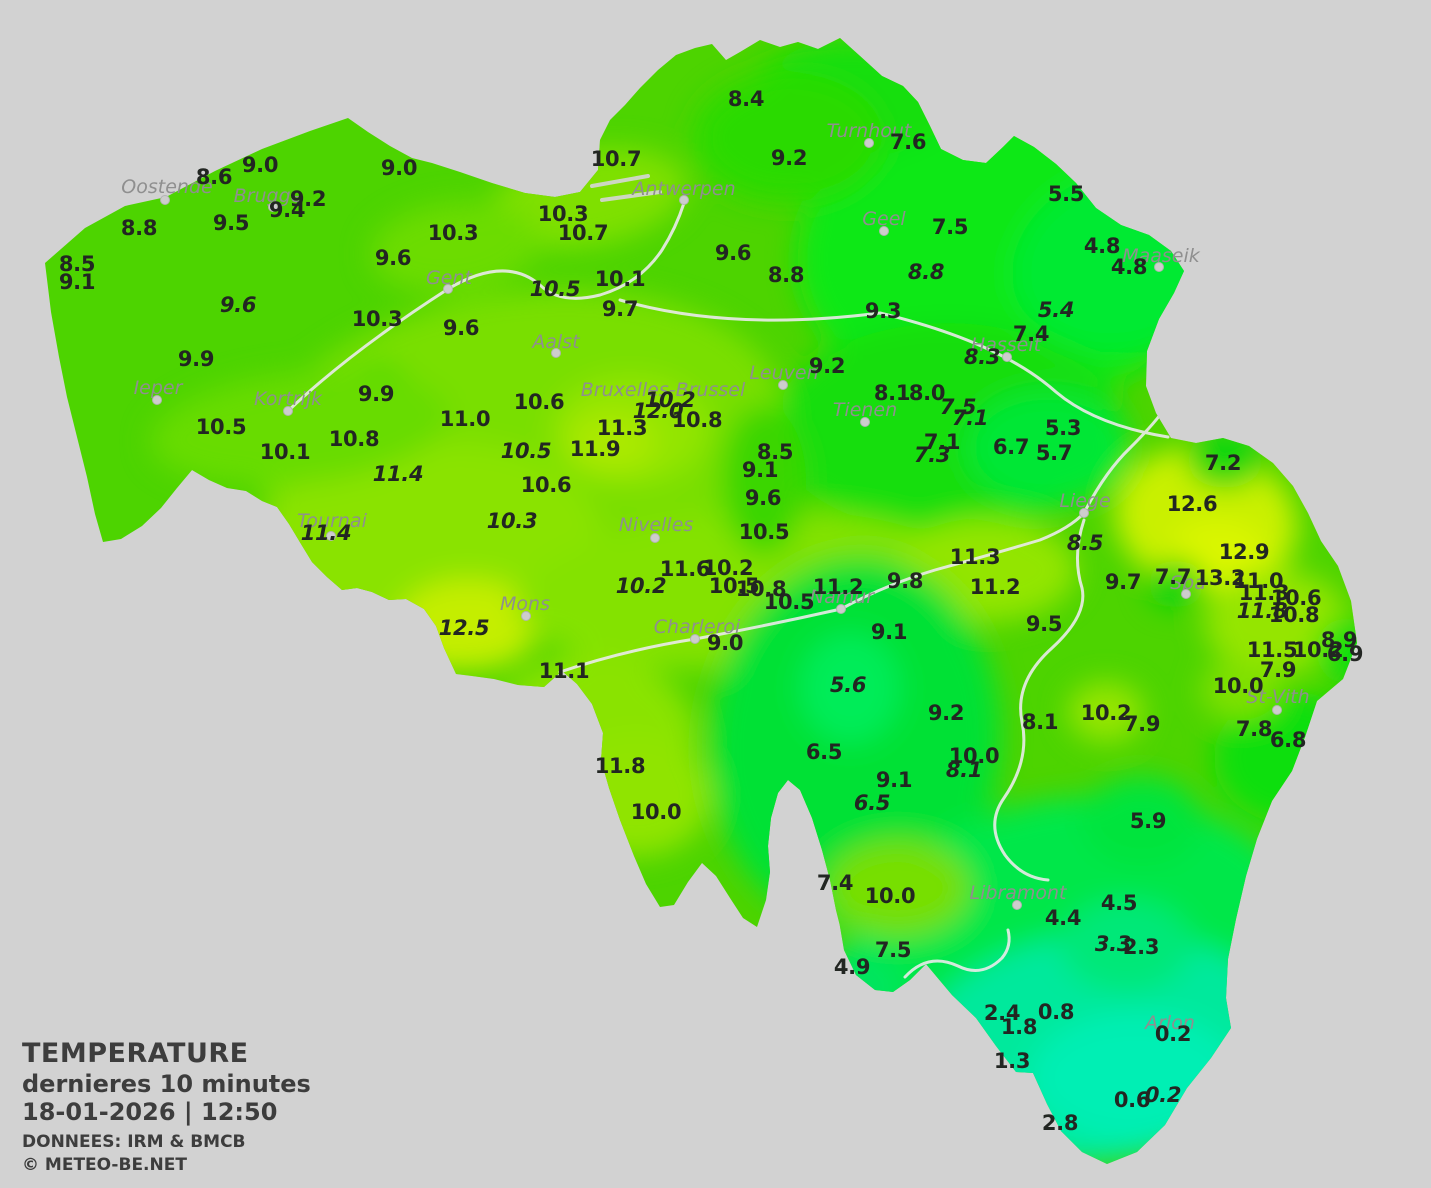  What do you see at coordinates (685, 569) in the screenshot?
I see `temp-reading: 11.6` at bounding box center [685, 569].